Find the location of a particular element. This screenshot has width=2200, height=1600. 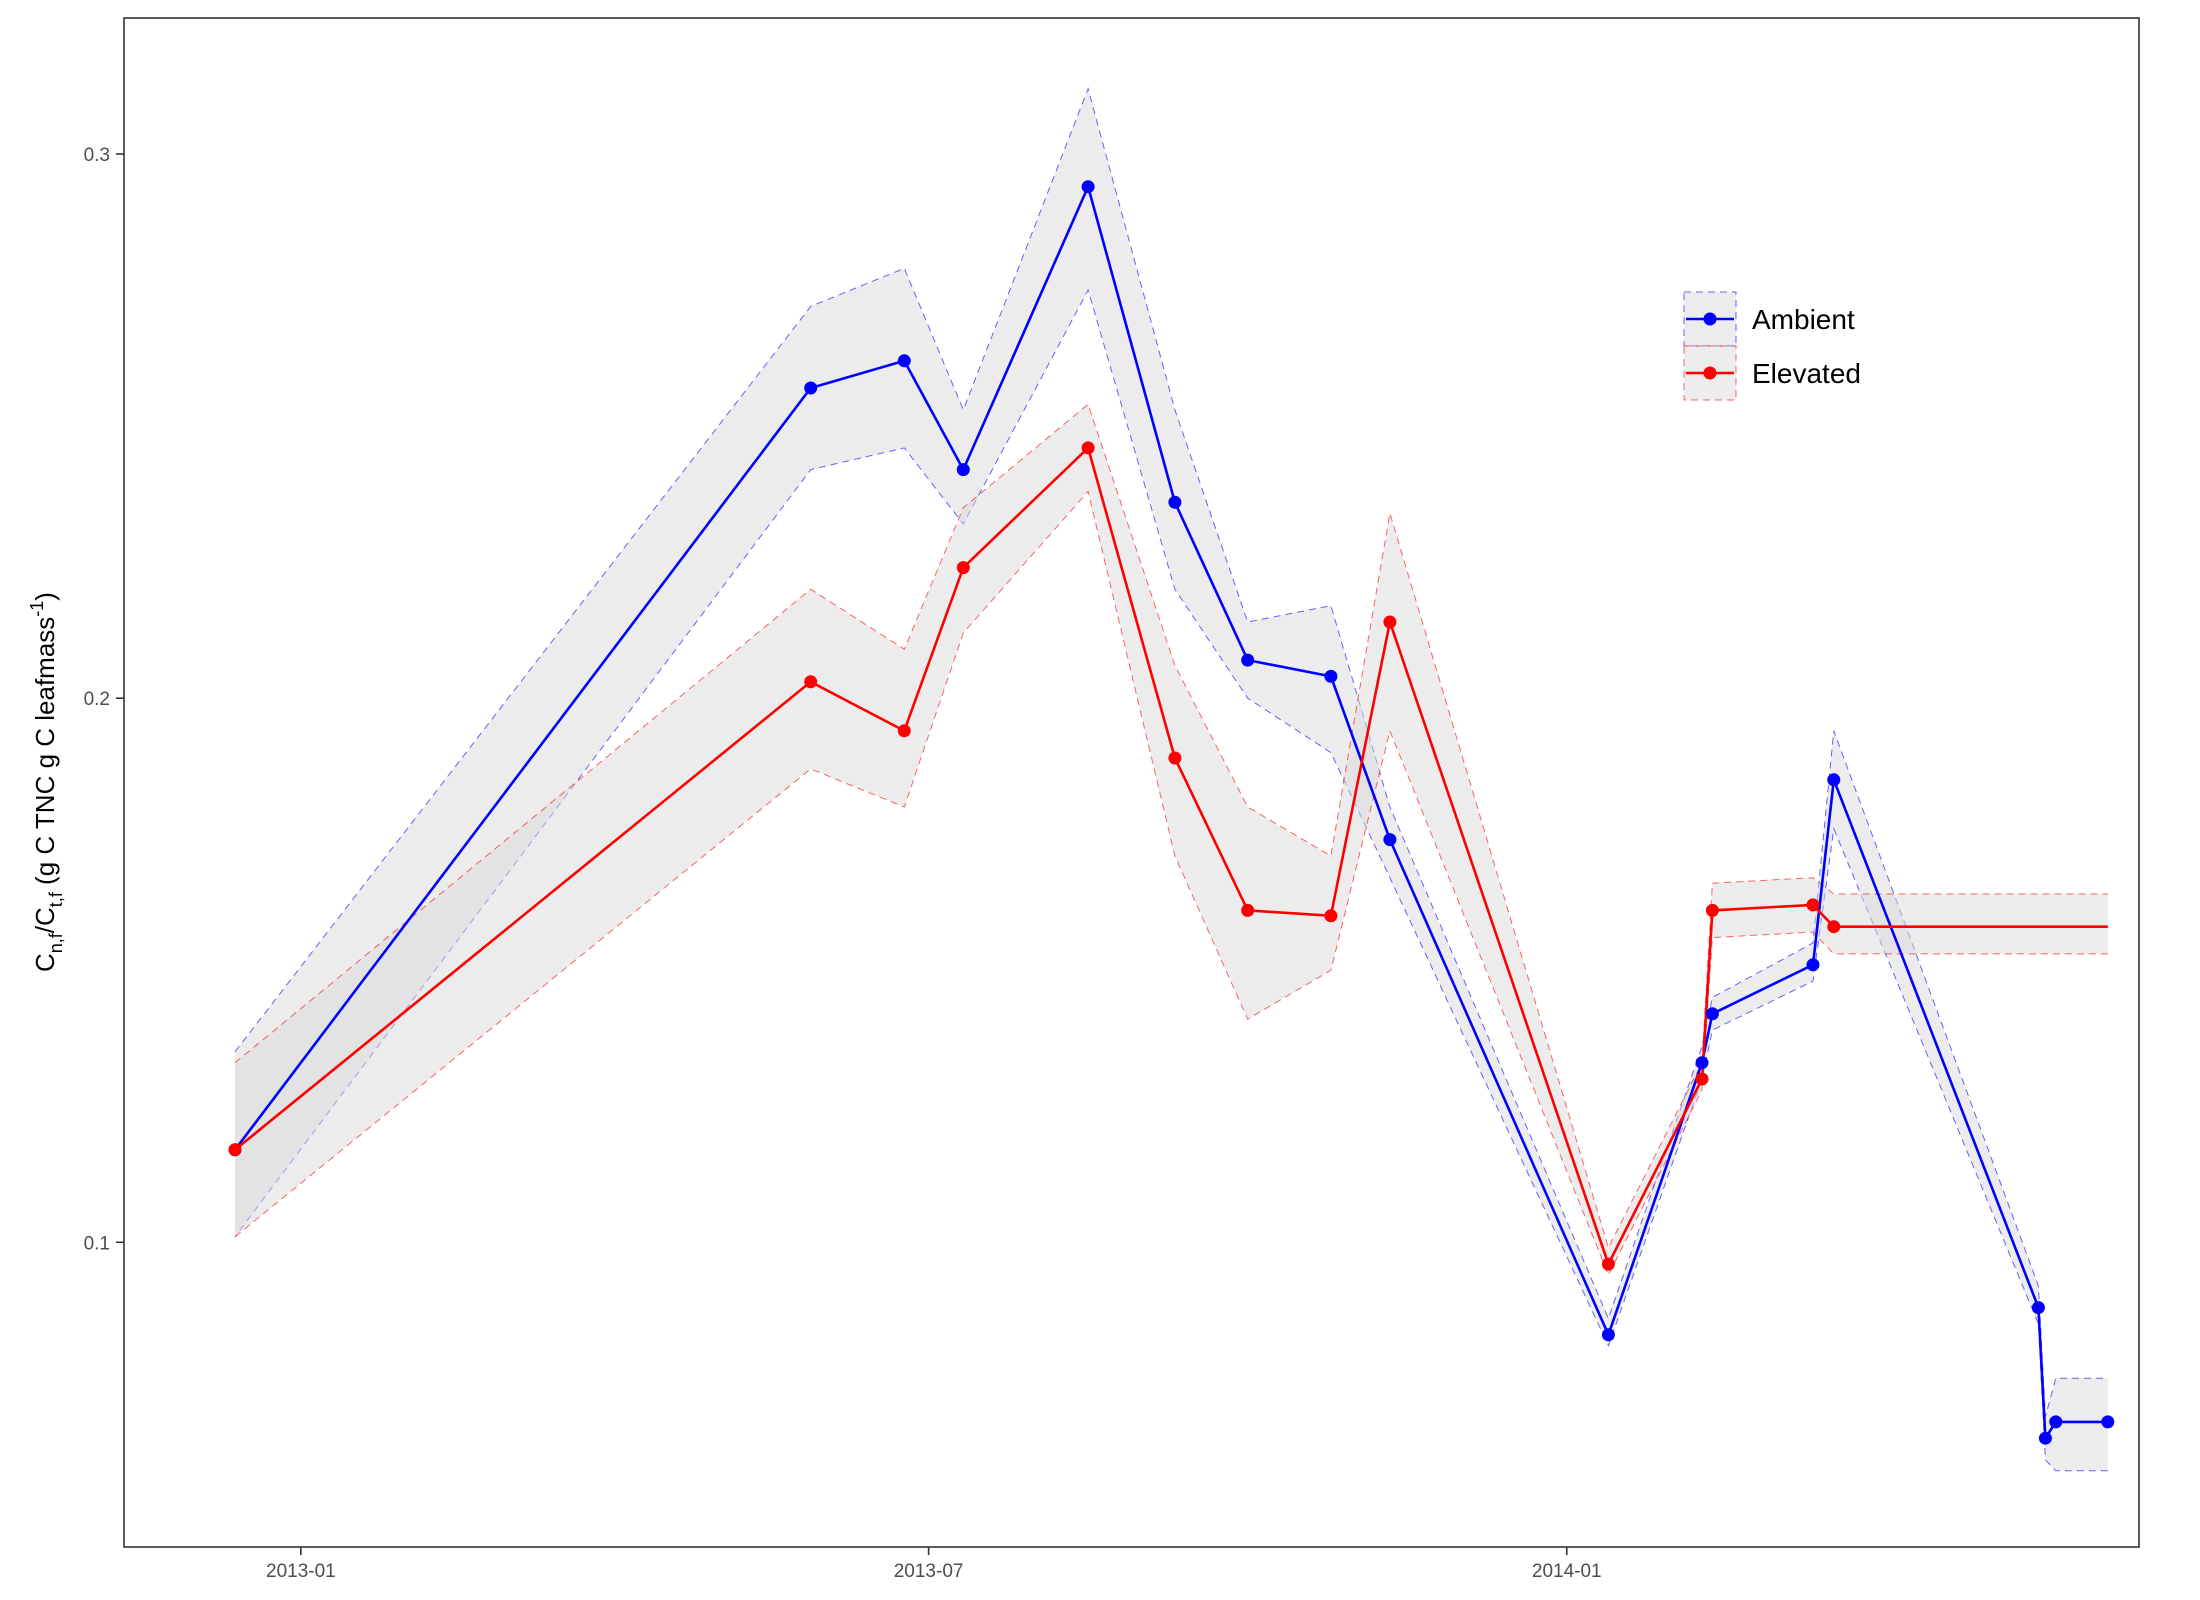

legend-label-elevated: Elevated is located at coordinates (1806, 373).